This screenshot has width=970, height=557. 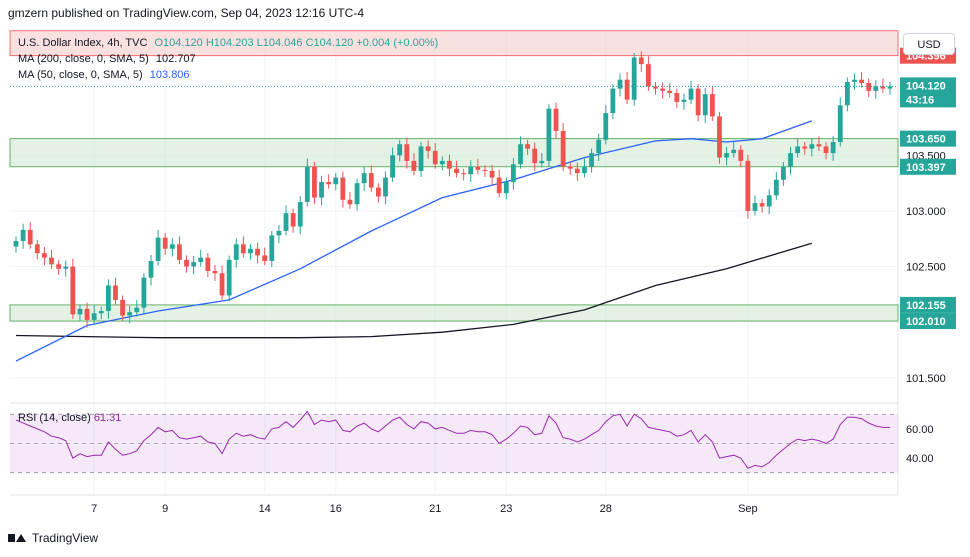 I want to click on time-tick-label: 21, so click(x=435, y=509).